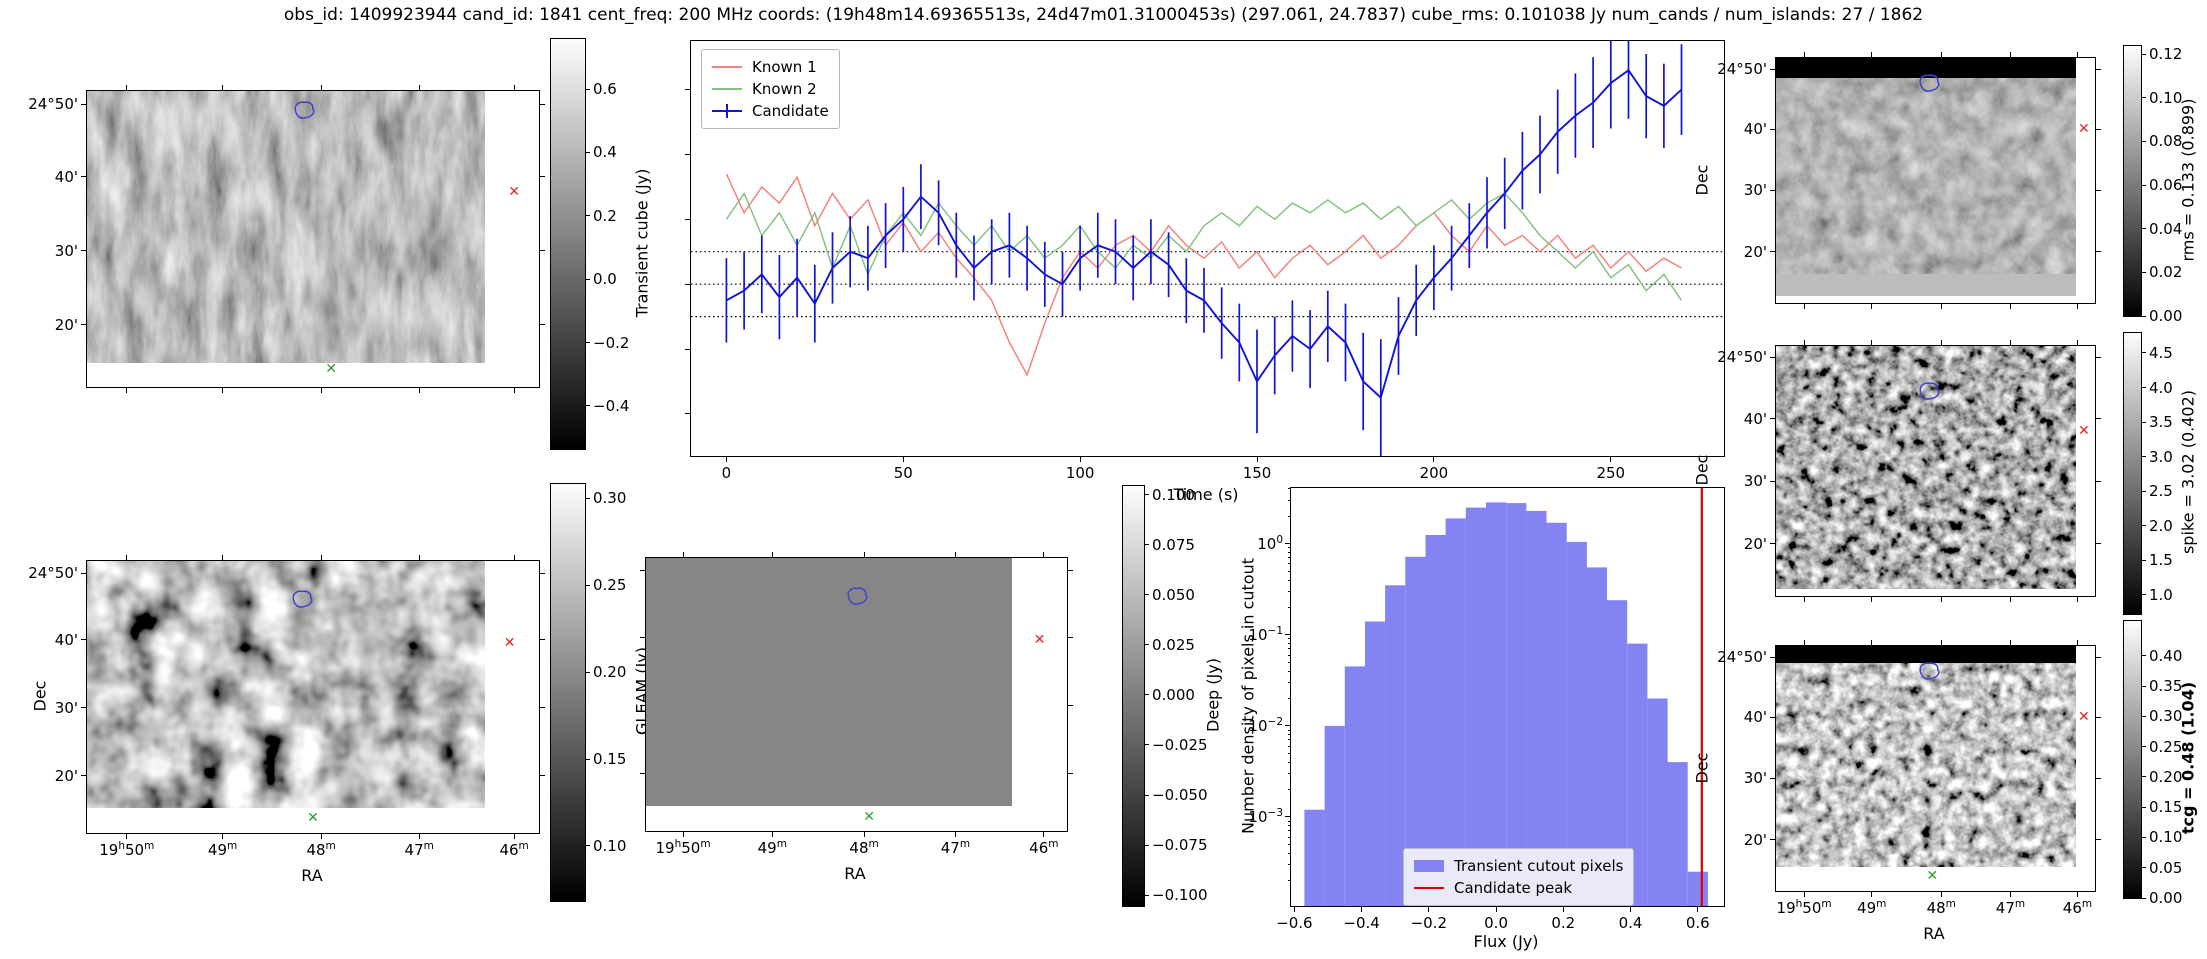  What do you see at coordinates (312, 875) in the screenshot?
I see `gleam-ra-axis-label: RA` at bounding box center [312, 875].